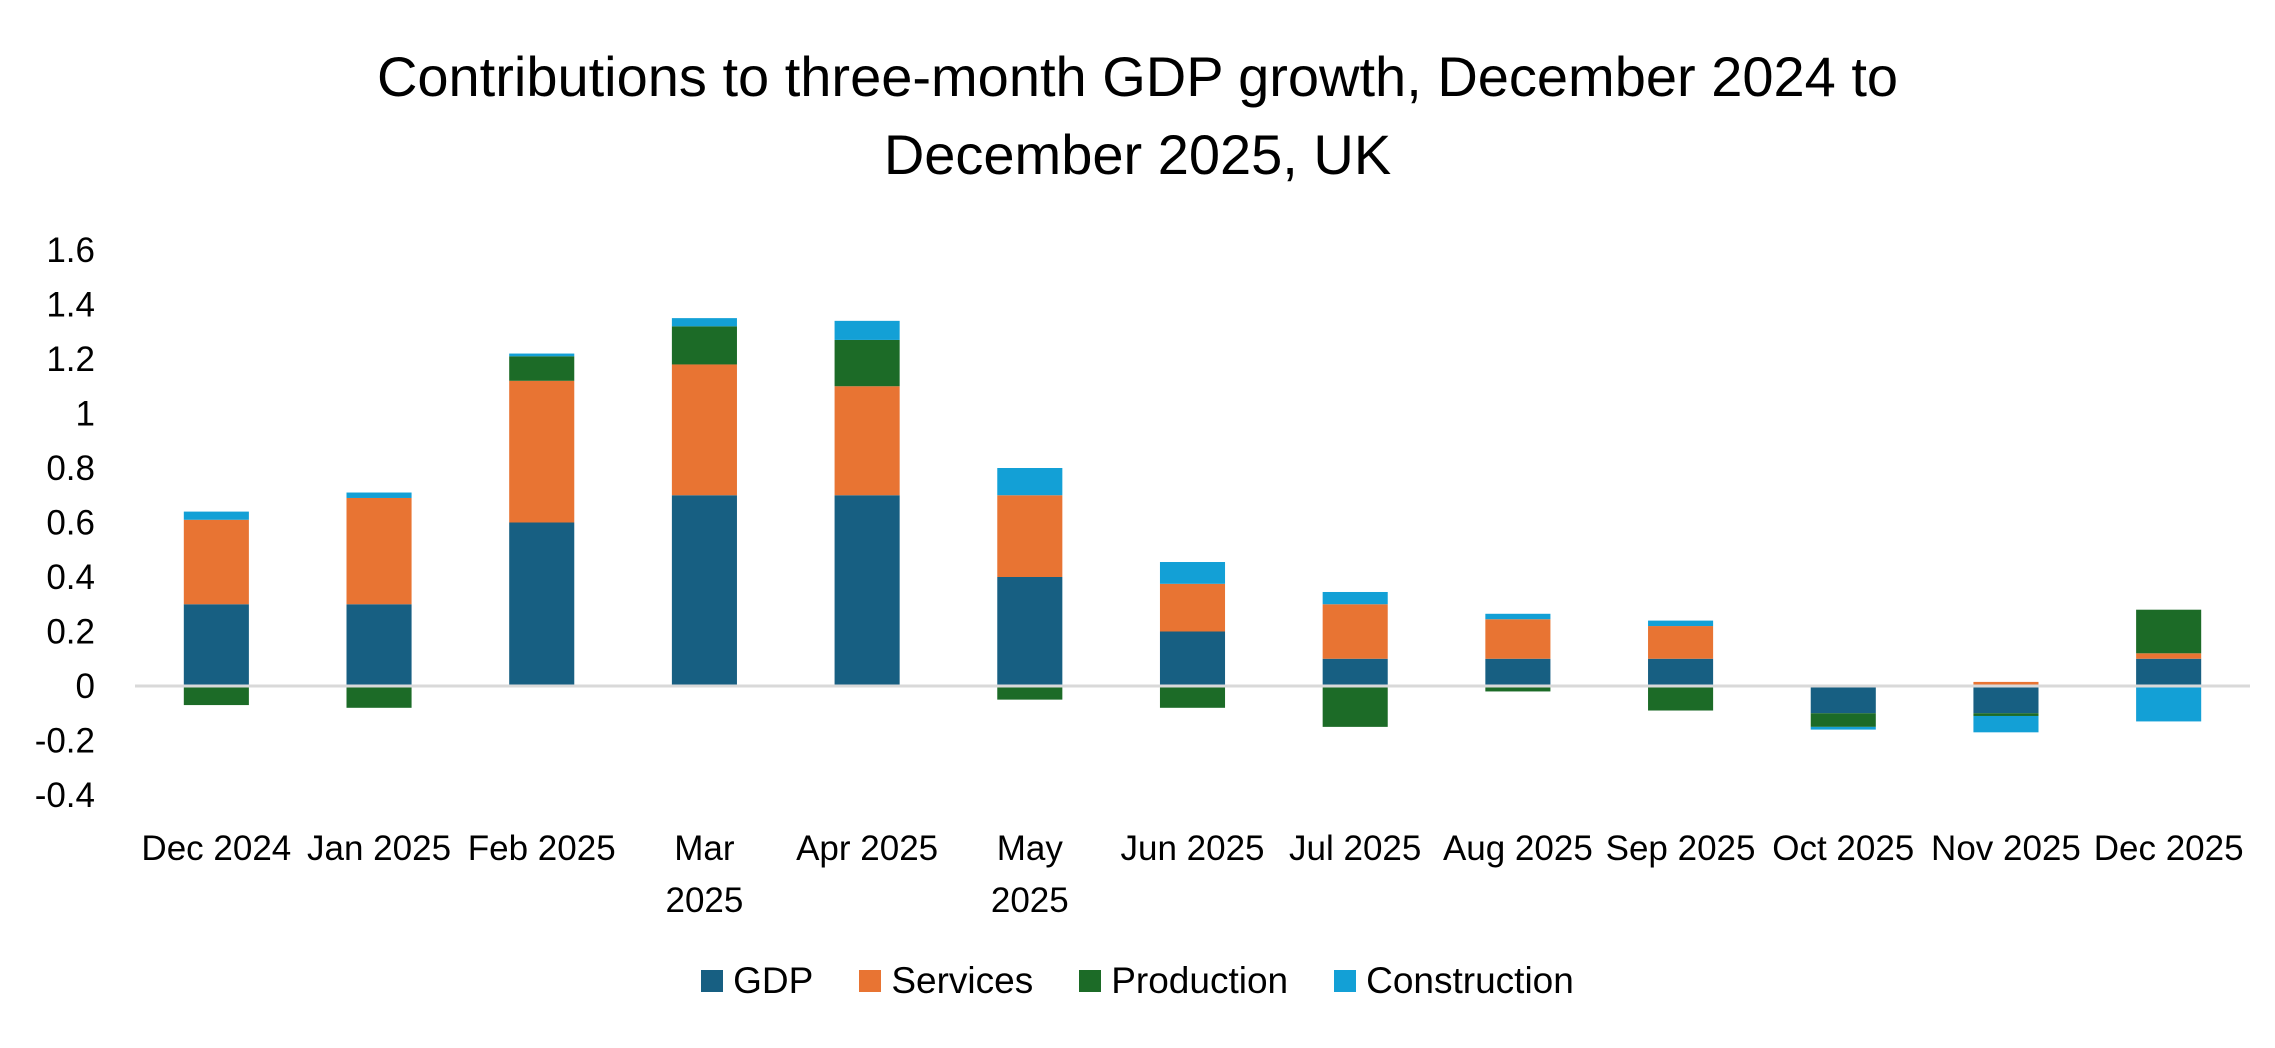 Image resolution: width=2275 pixels, height=1048 pixels. What do you see at coordinates (70, 359) in the screenshot?
I see `y-tick-label: 1.2` at bounding box center [70, 359].